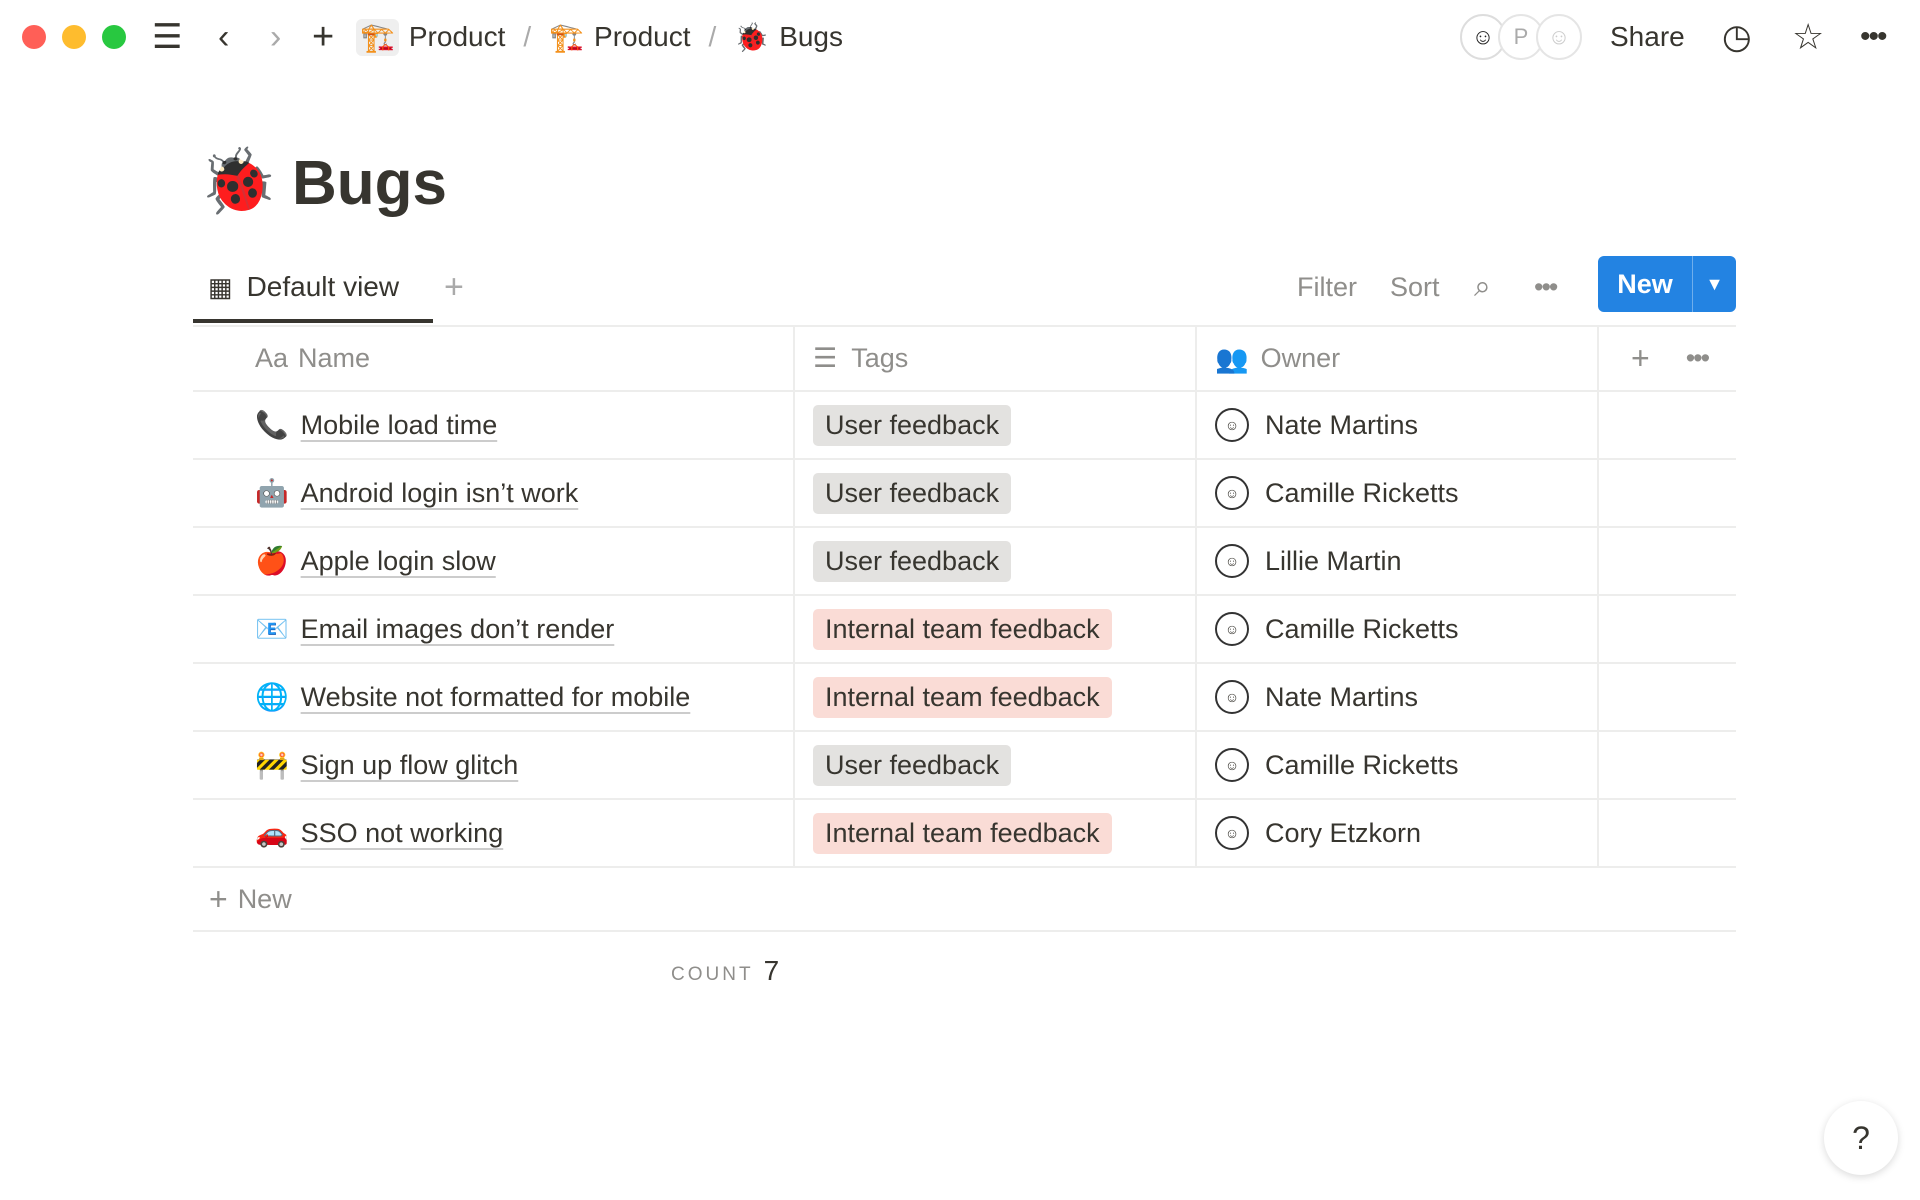  Describe the element at coordinates (439, 492) in the screenshot. I see `row-name: Android login isn’t work` at that location.